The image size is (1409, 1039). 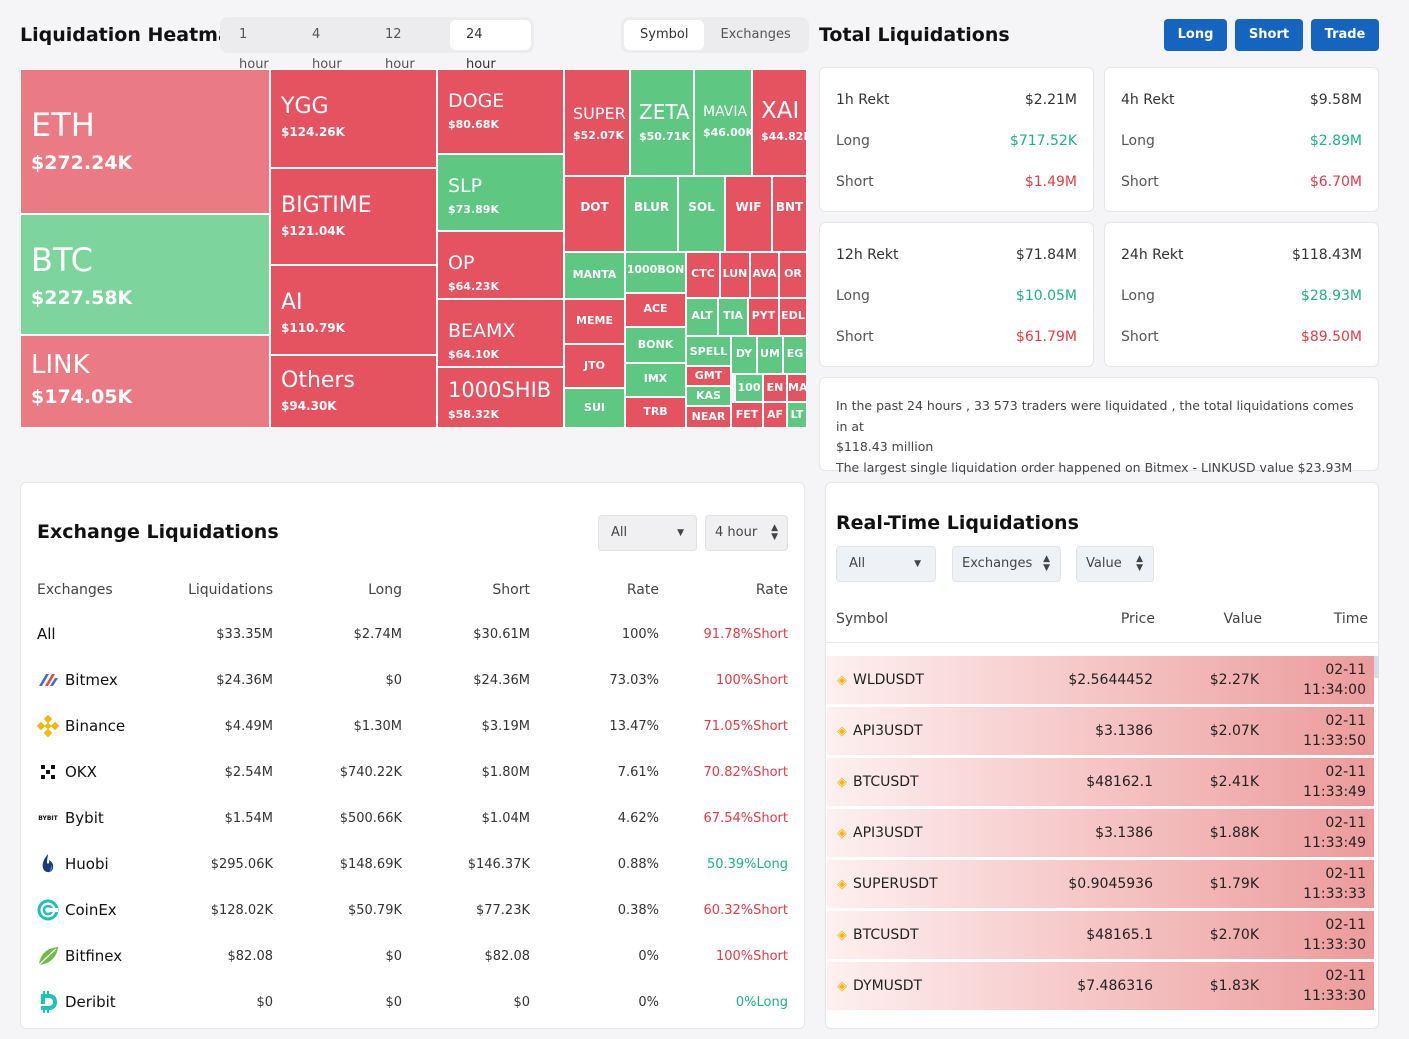 What do you see at coordinates (651, 214) in the screenshot?
I see `tile-blur: BLUR` at bounding box center [651, 214].